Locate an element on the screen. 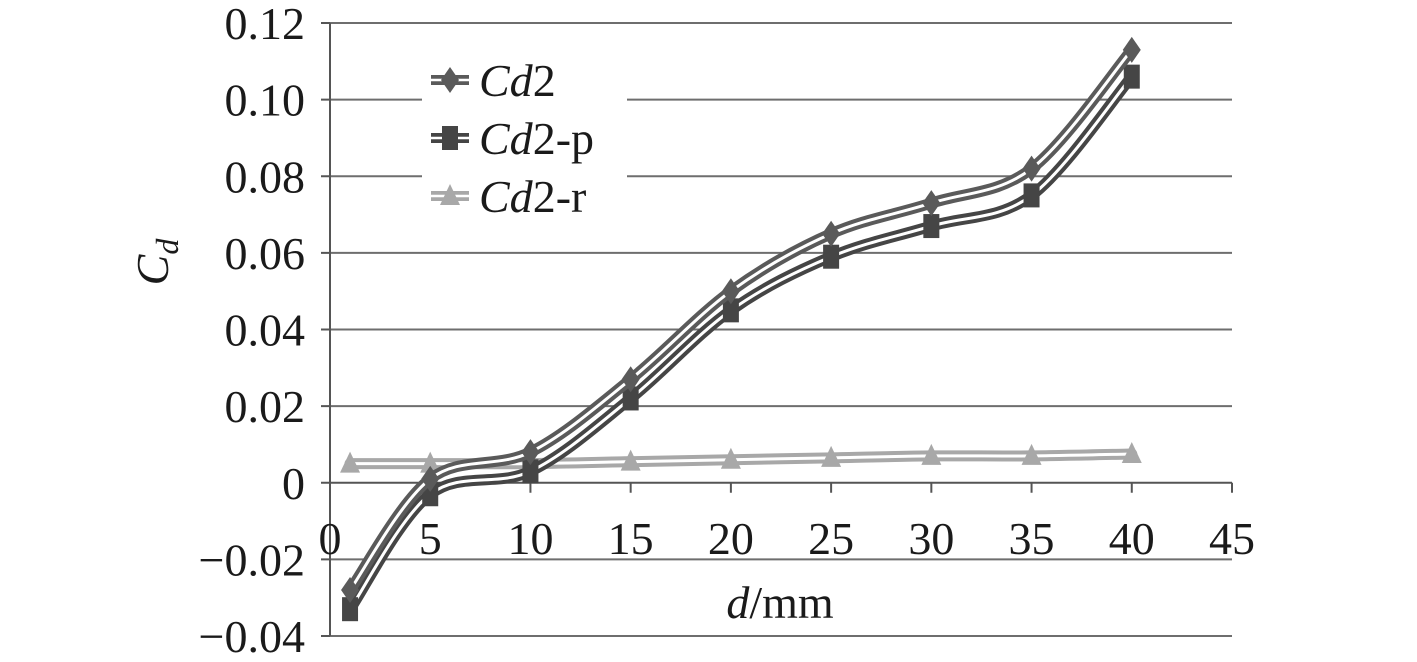 The image size is (1417, 662). y-axis-title: Cd is located at coordinates (156, 262).